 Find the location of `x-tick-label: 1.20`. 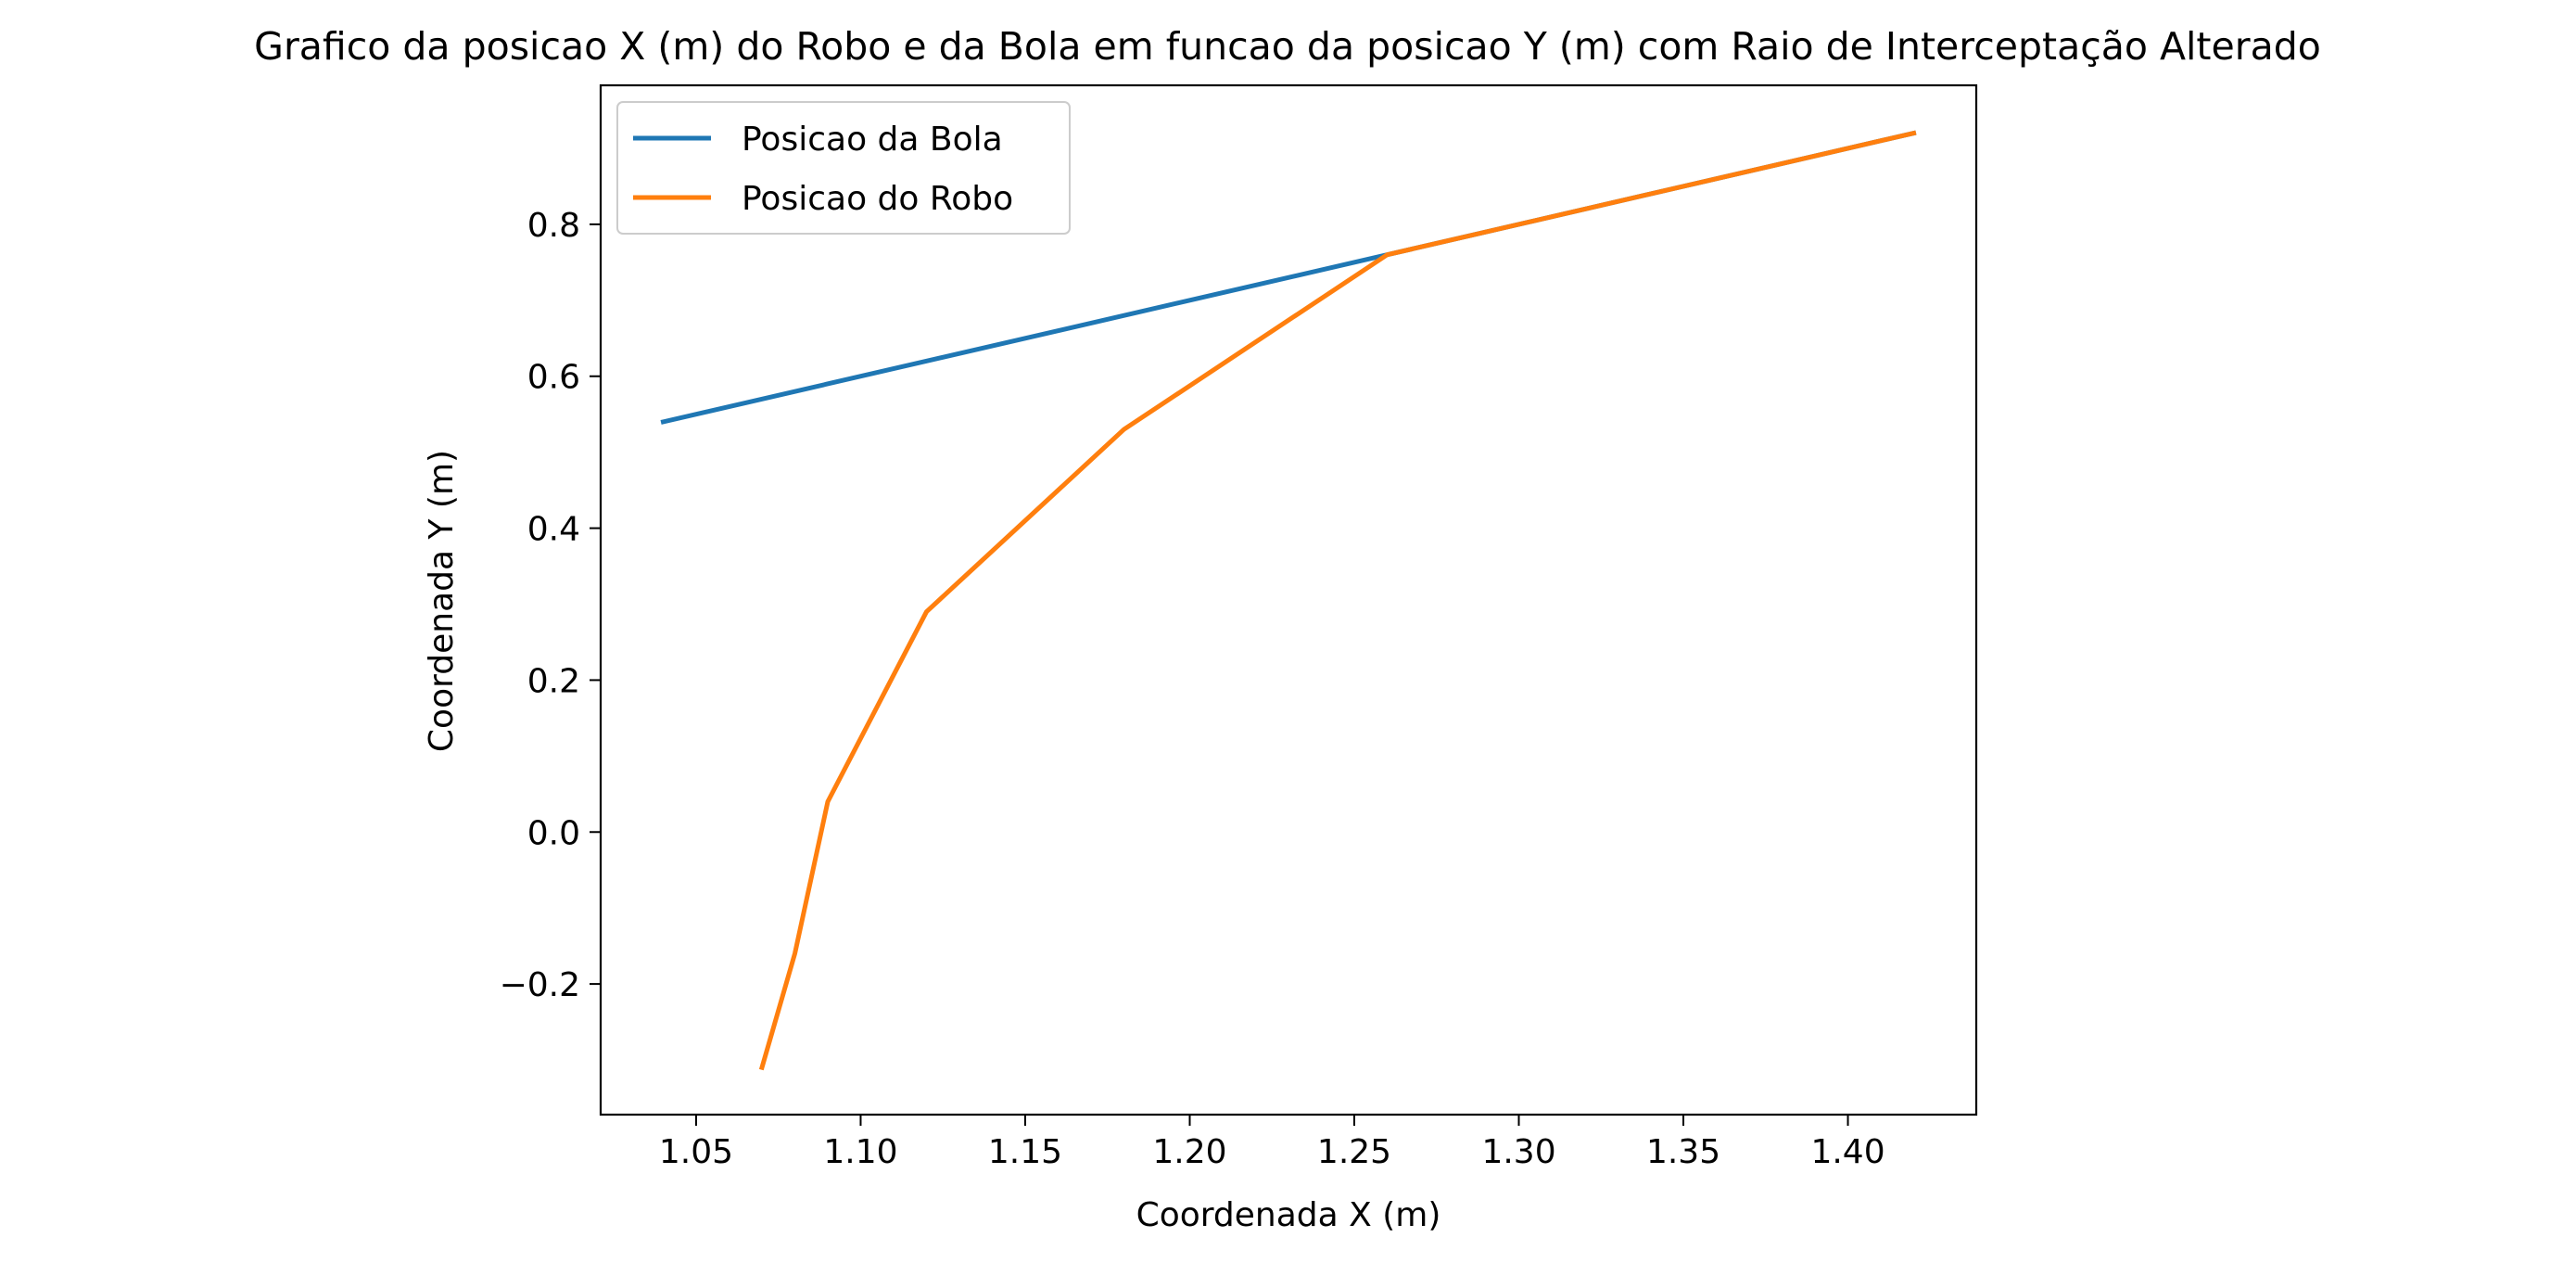

x-tick-label: 1.20 is located at coordinates (1189, 1152).